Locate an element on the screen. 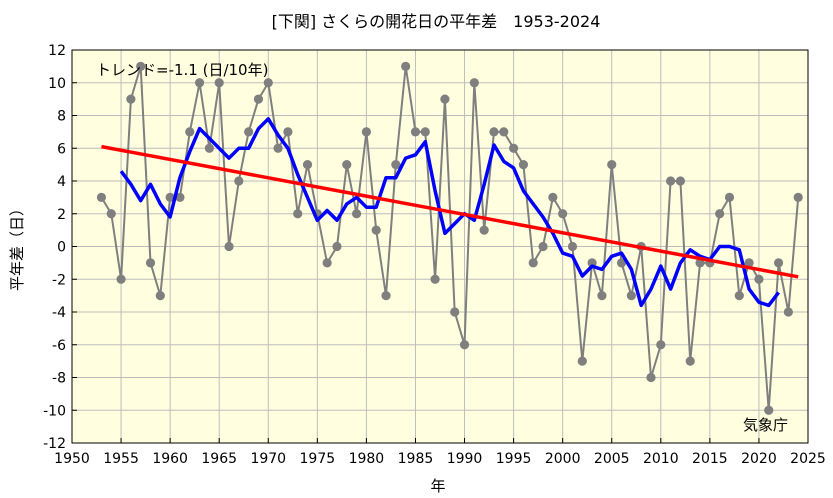 The width and height of the screenshot is (833, 498). y-tick-label: -12 is located at coordinates (54, 444).